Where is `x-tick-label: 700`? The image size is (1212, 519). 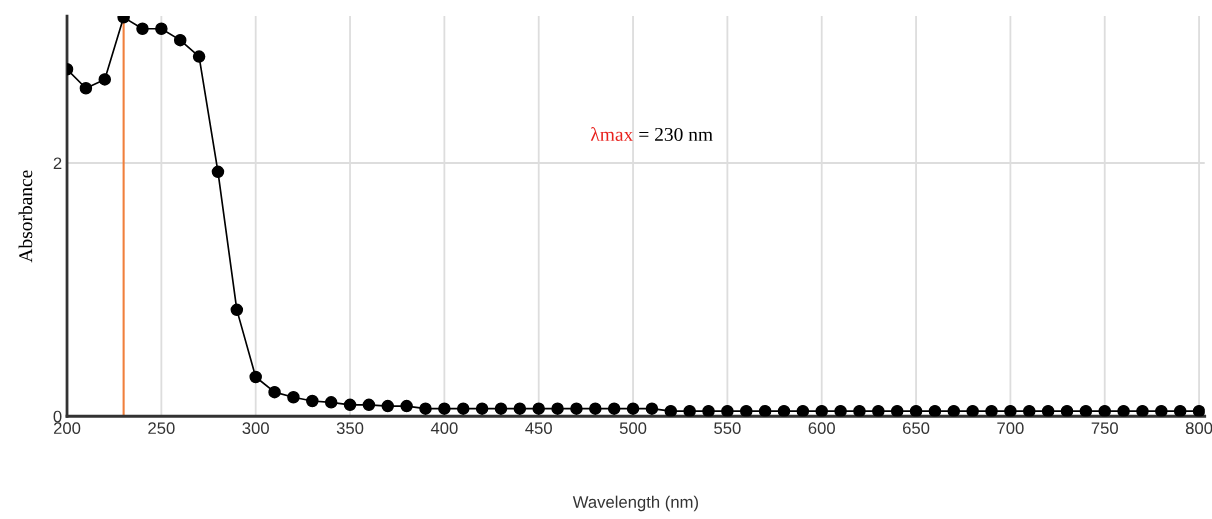 x-tick-label: 700 is located at coordinates (1010, 428).